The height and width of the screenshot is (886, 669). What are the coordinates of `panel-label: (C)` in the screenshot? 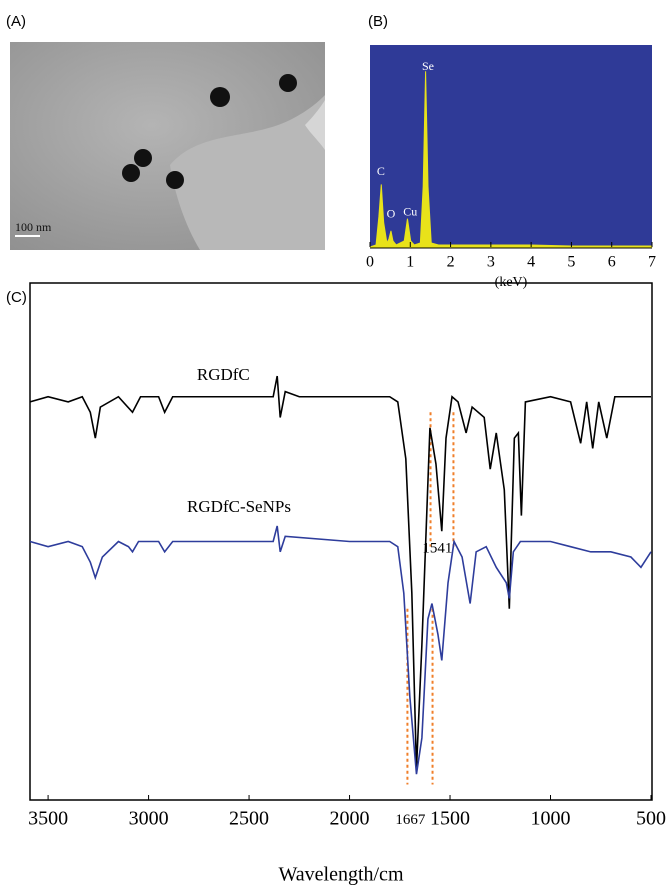 It's located at (16, 297).